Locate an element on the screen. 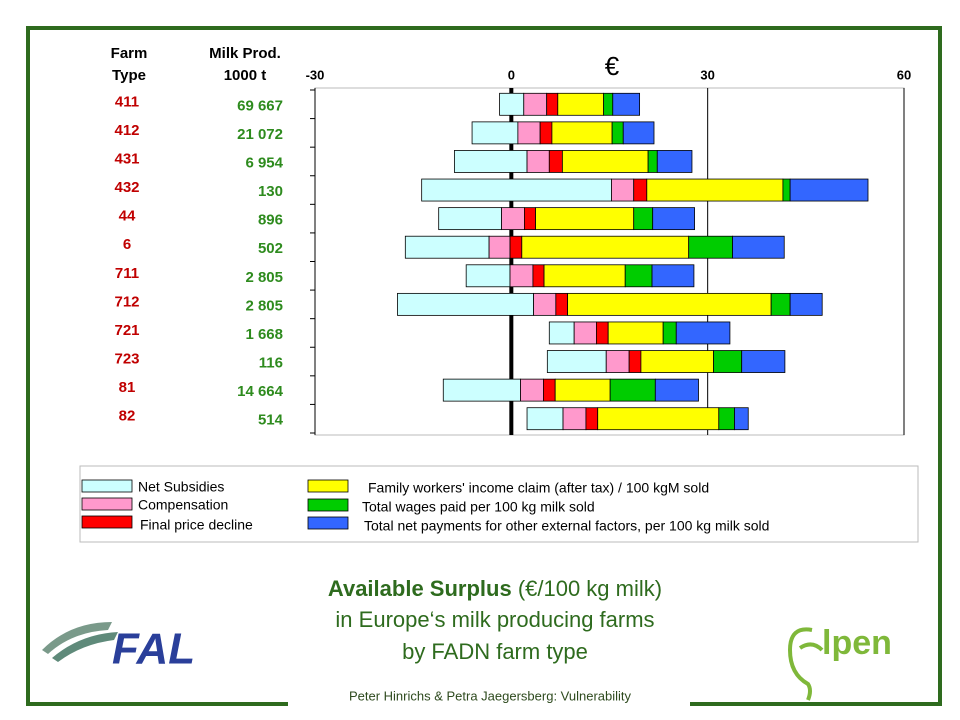  logo-e is located at coordinates (811, 647).